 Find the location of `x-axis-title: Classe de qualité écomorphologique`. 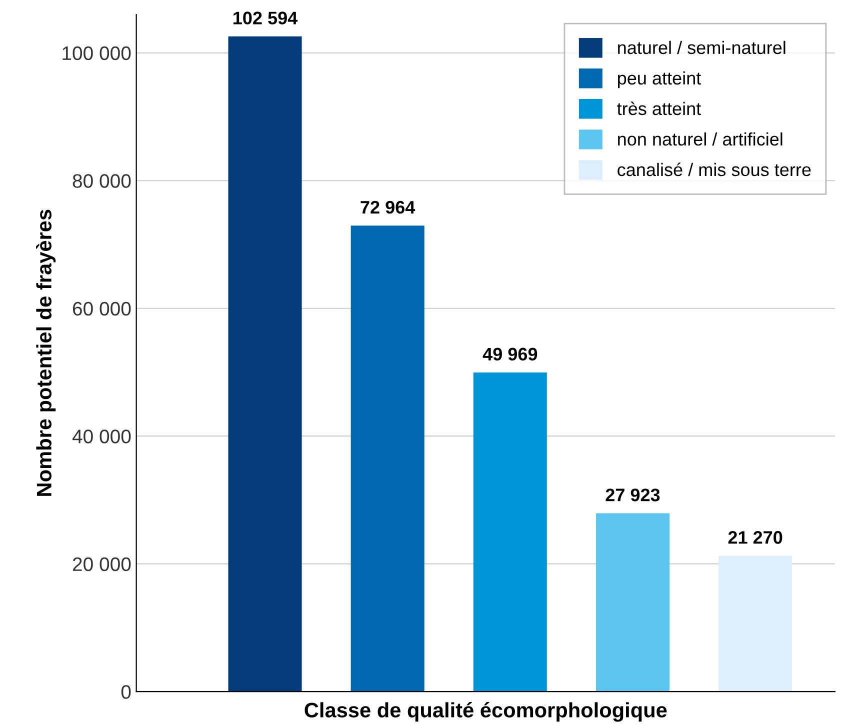

x-axis-title: Classe de qualité écomorphologique is located at coordinates (485, 712).